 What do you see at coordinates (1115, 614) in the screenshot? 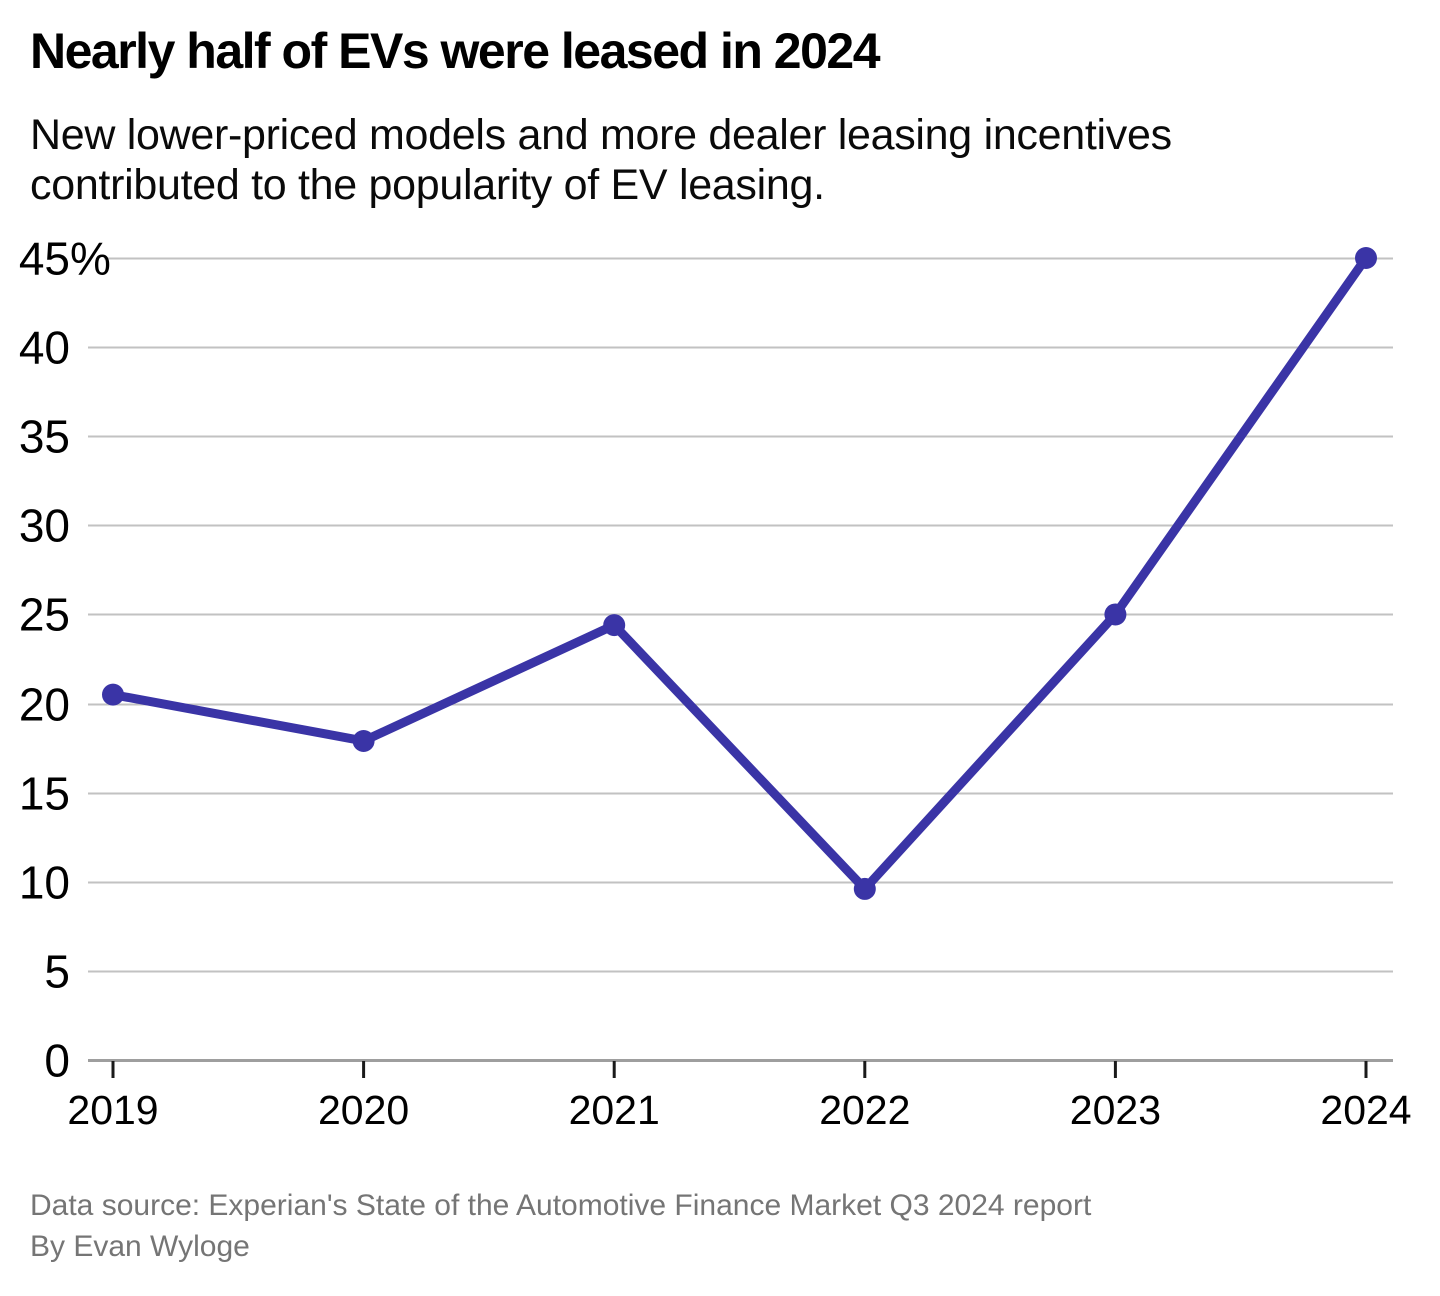
I see `data-point-2023` at bounding box center [1115, 614].